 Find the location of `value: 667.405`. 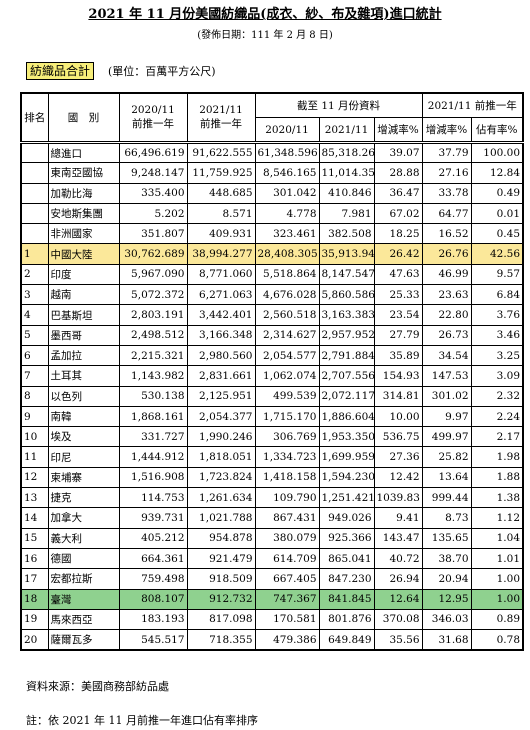

value: 667.405 is located at coordinates (287, 579).